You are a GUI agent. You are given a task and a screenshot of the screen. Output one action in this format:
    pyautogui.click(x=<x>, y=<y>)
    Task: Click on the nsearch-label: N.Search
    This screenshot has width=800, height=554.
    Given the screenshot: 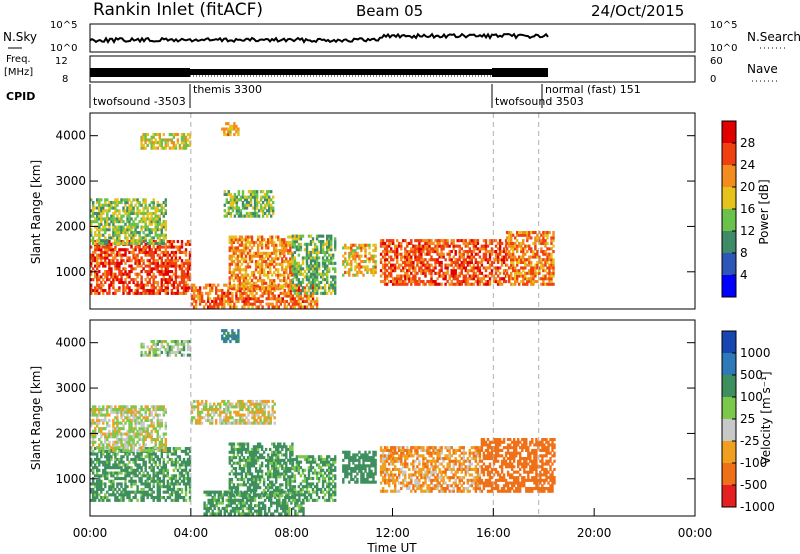 What is the action you would take?
    pyautogui.click(x=773, y=37)
    